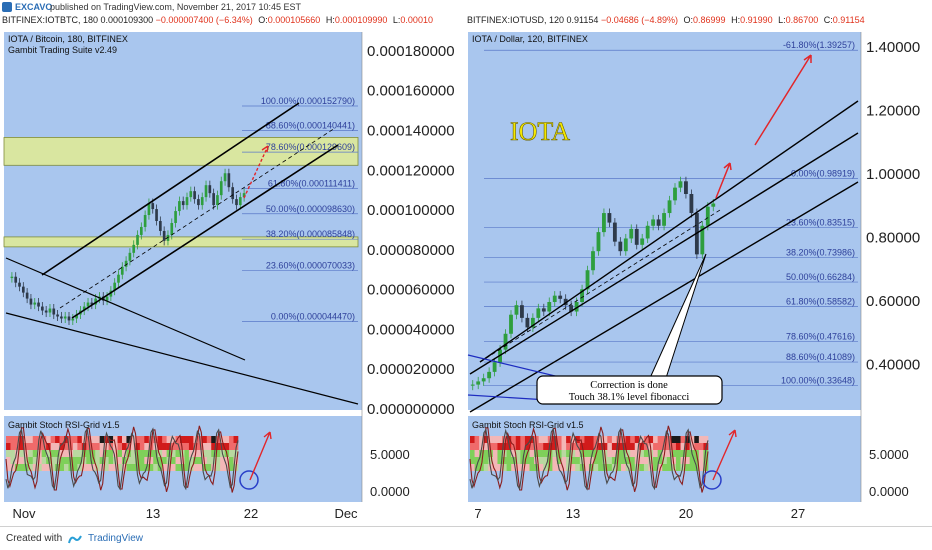 The height and width of the screenshot is (550, 932). Describe the element at coordinates (263, 20) in the screenshot. I see `left-open-label: O:` at that location.